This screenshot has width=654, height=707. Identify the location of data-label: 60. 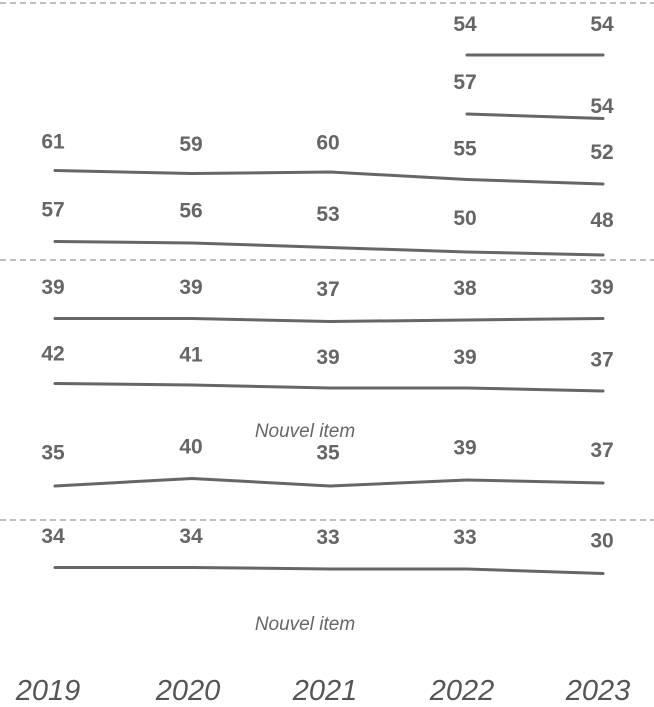
(327, 143).